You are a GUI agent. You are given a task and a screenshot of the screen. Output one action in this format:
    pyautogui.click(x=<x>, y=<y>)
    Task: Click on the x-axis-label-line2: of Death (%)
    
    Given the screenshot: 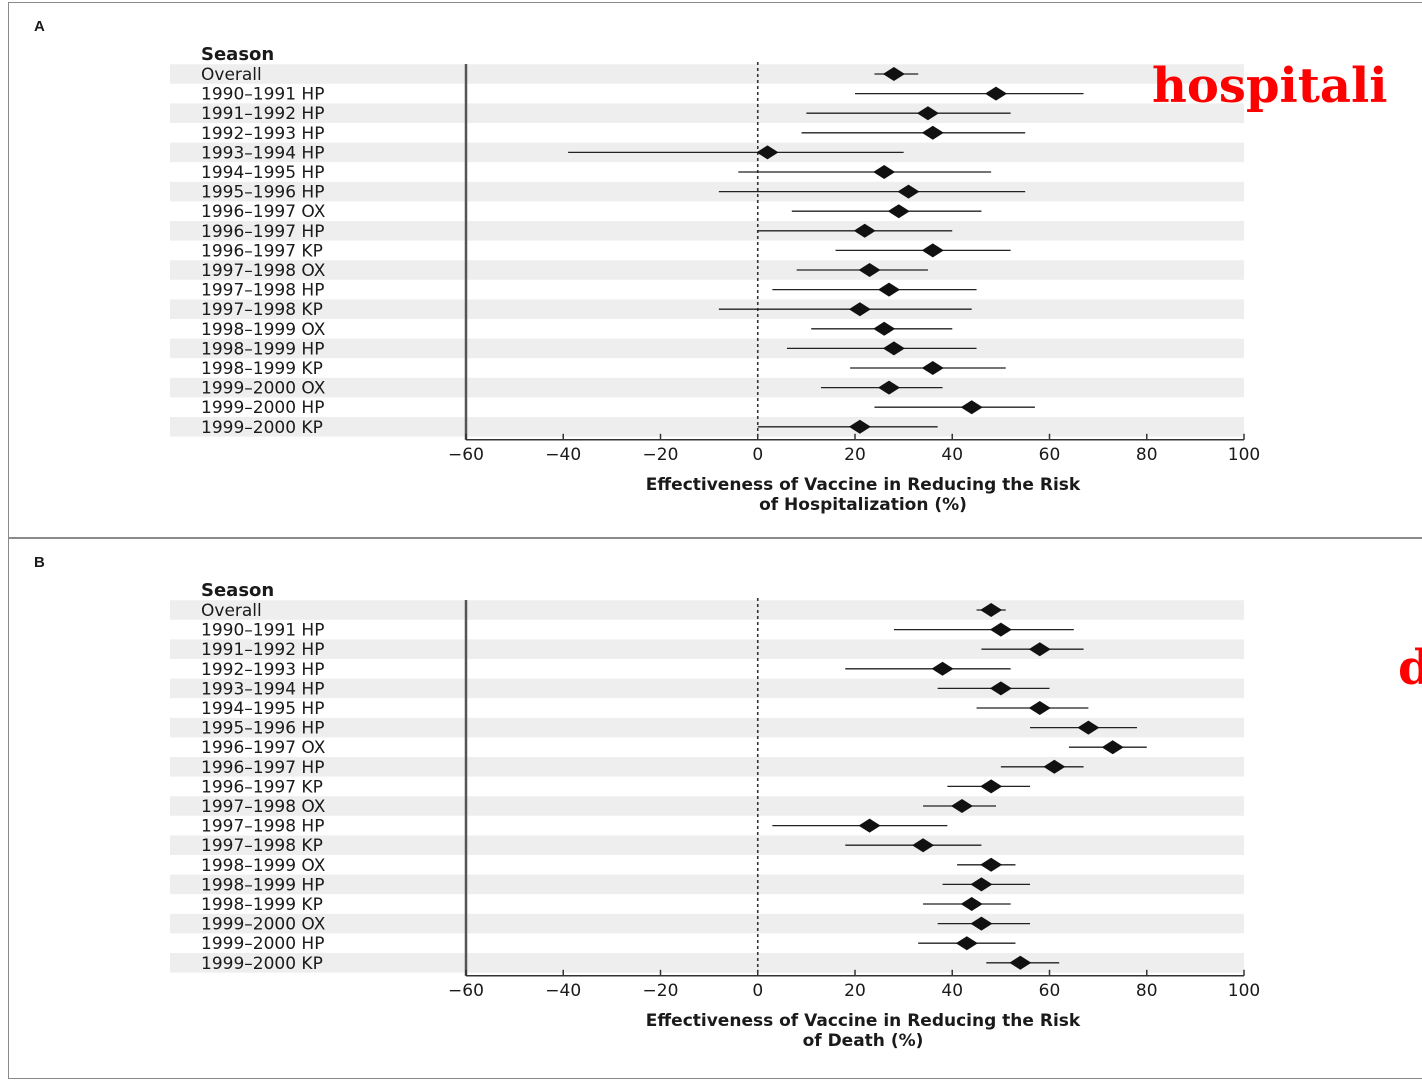 What is the action you would take?
    pyautogui.click(x=863, y=1041)
    